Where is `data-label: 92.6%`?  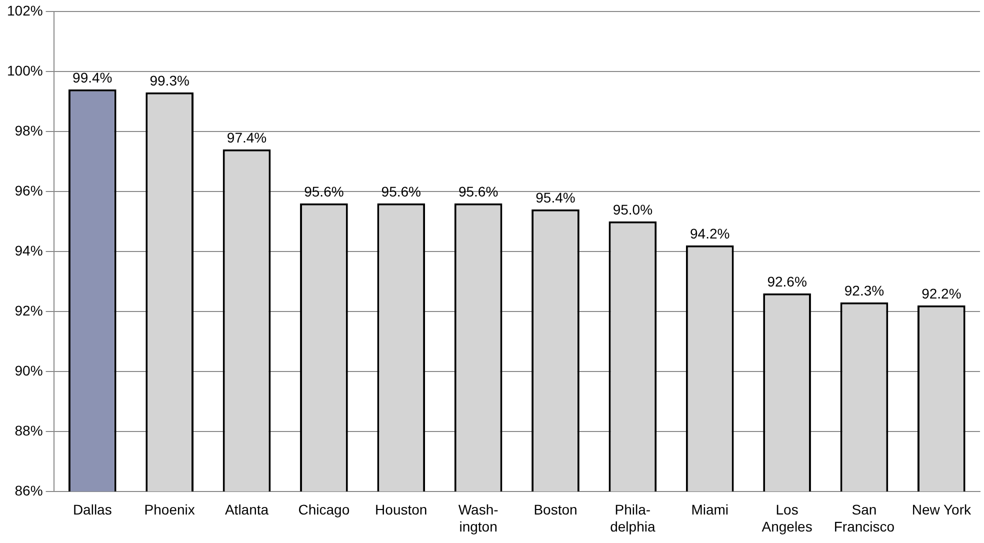 data-label: 92.6% is located at coordinates (787, 281).